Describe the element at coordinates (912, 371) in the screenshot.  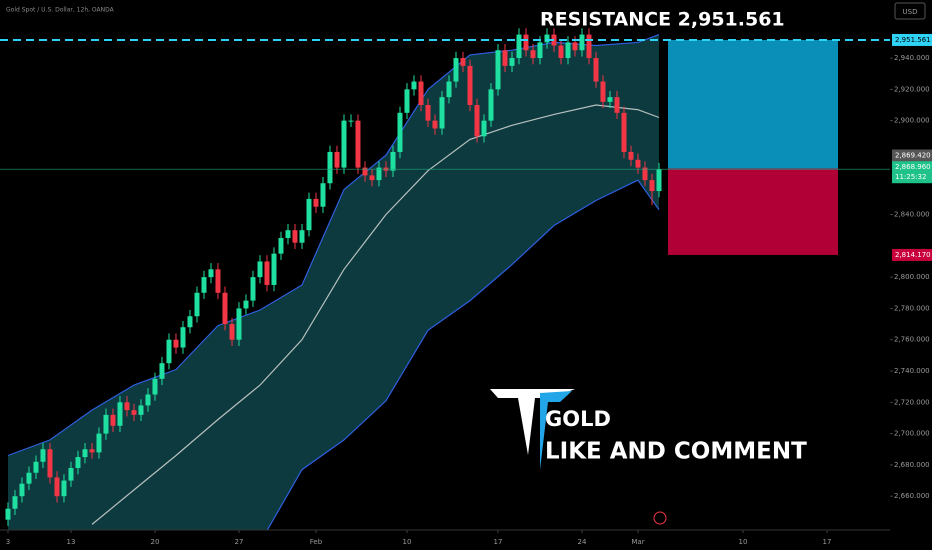
I see `y-tick-label: 2,740.000` at that location.